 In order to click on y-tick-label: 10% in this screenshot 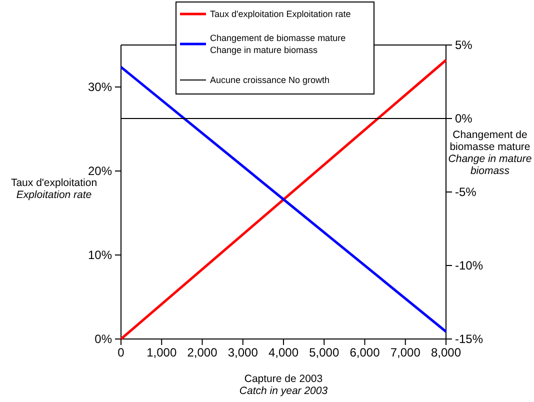, I will do `click(100, 255)`.